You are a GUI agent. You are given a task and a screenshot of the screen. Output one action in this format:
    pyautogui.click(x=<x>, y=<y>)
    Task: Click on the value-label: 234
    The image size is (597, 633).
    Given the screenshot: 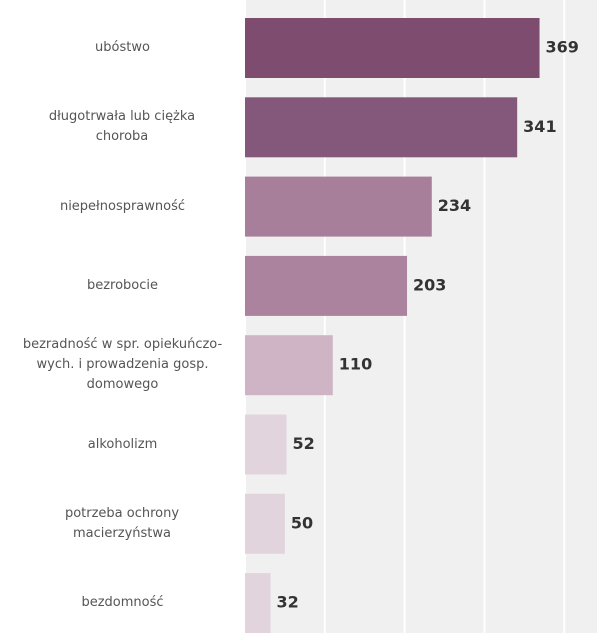 What is the action you would take?
    pyautogui.click(x=454, y=205)
    